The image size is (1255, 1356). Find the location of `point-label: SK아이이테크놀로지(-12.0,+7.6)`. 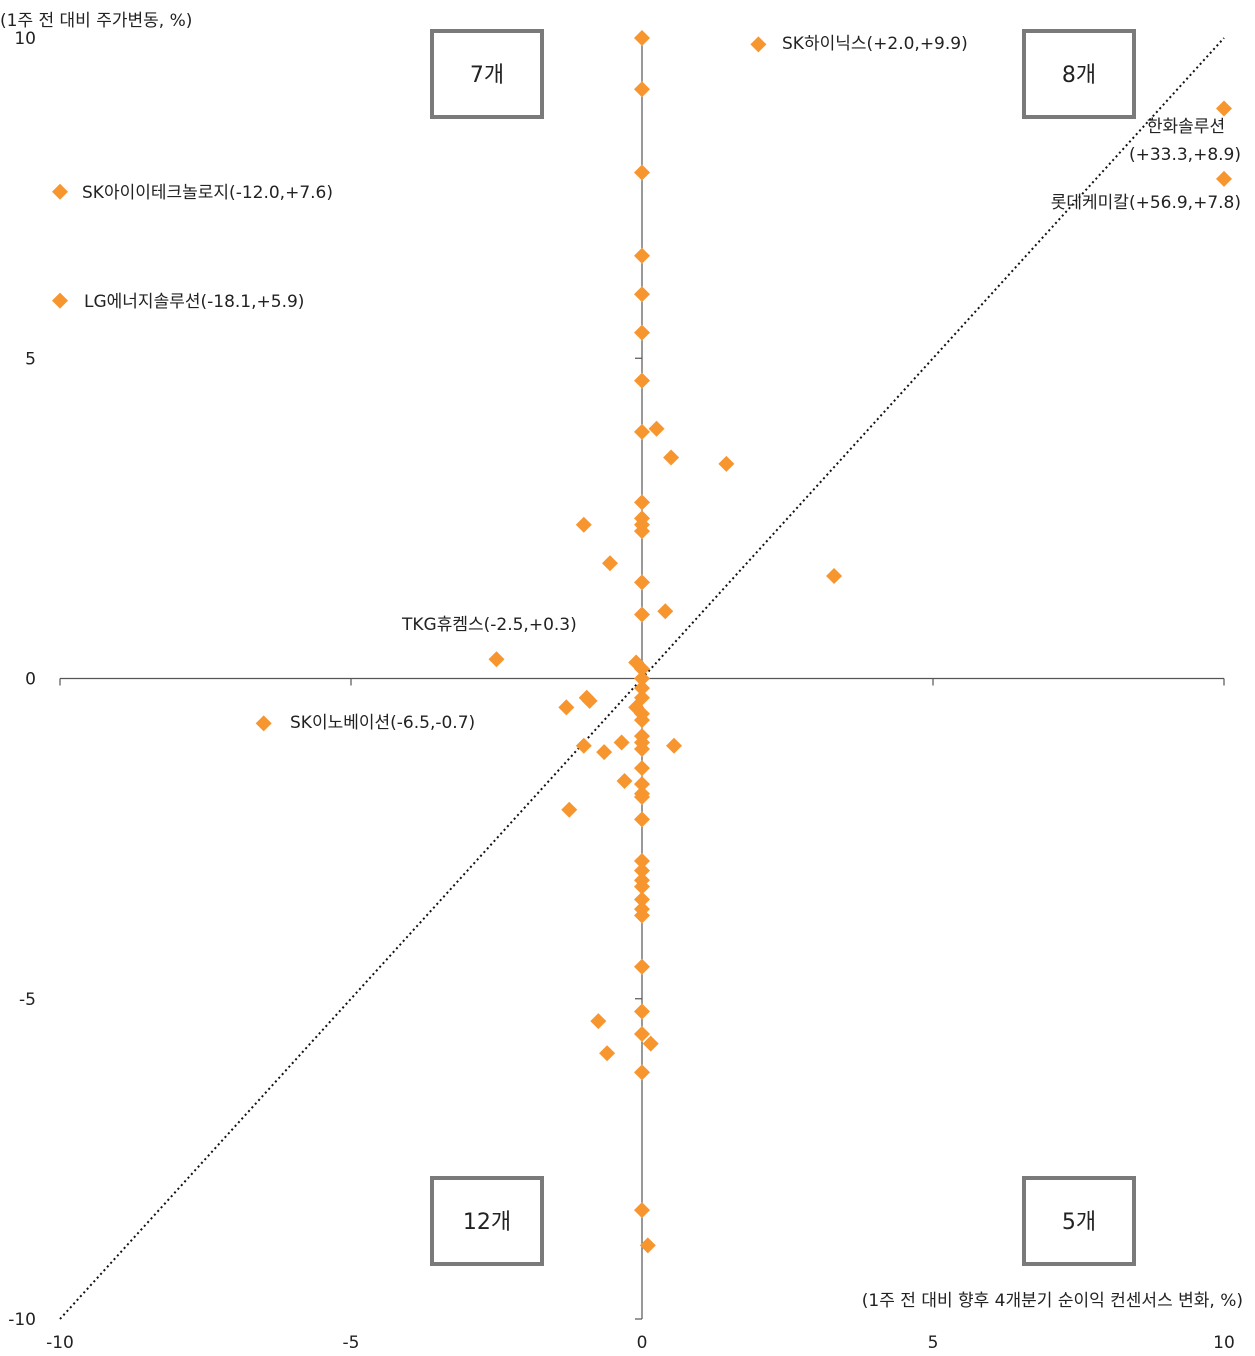

point-label: SK아이이테크놀로지(-12.0,+7.6) is located at coordinates (207, 193).